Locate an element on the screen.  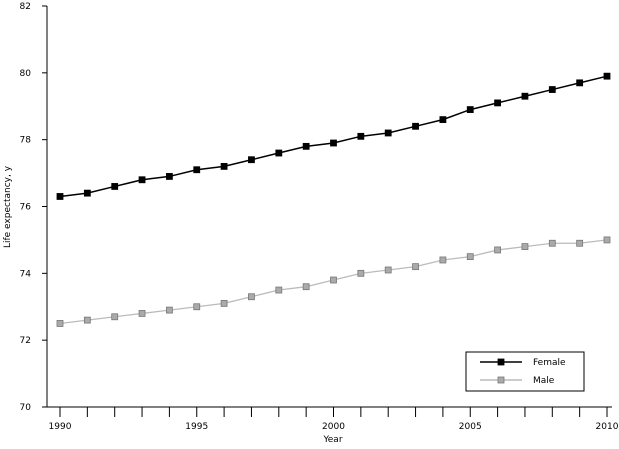
x-tick-label: 1995 is located at coordinates (196, 427).